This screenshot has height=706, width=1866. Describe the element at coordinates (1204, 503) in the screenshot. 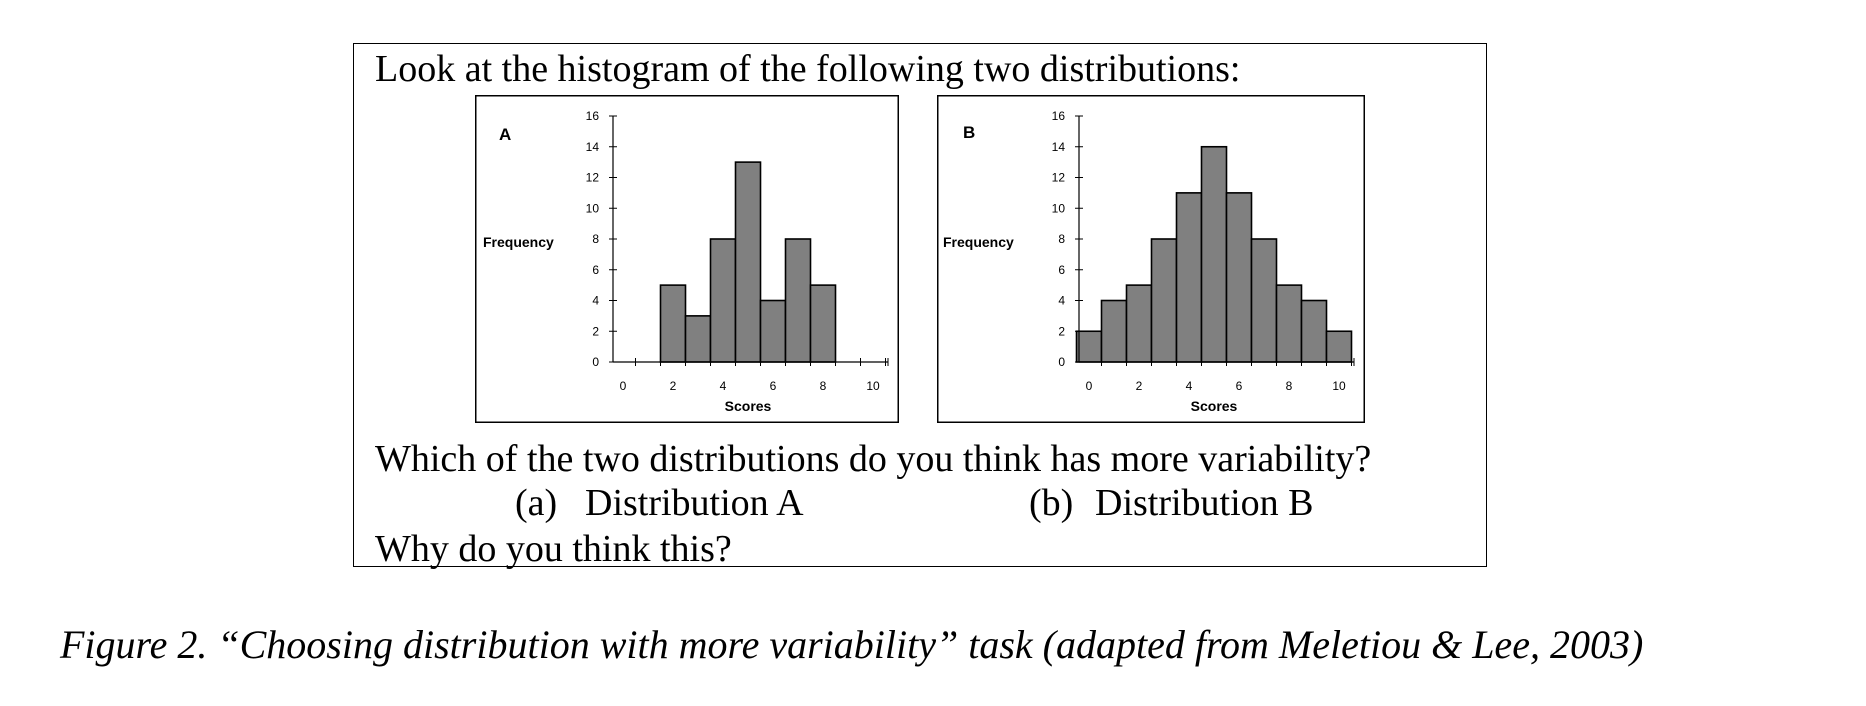

I see `option-b-label: Distribution B` at that location.